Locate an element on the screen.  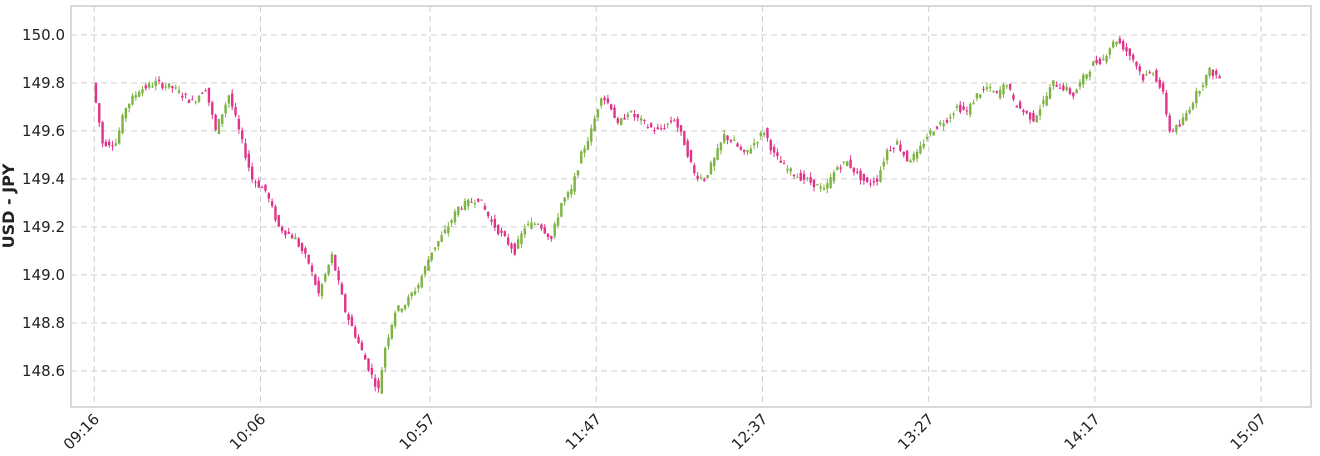
x-tick-label: 09:16 is located at coordinates (81, 431).